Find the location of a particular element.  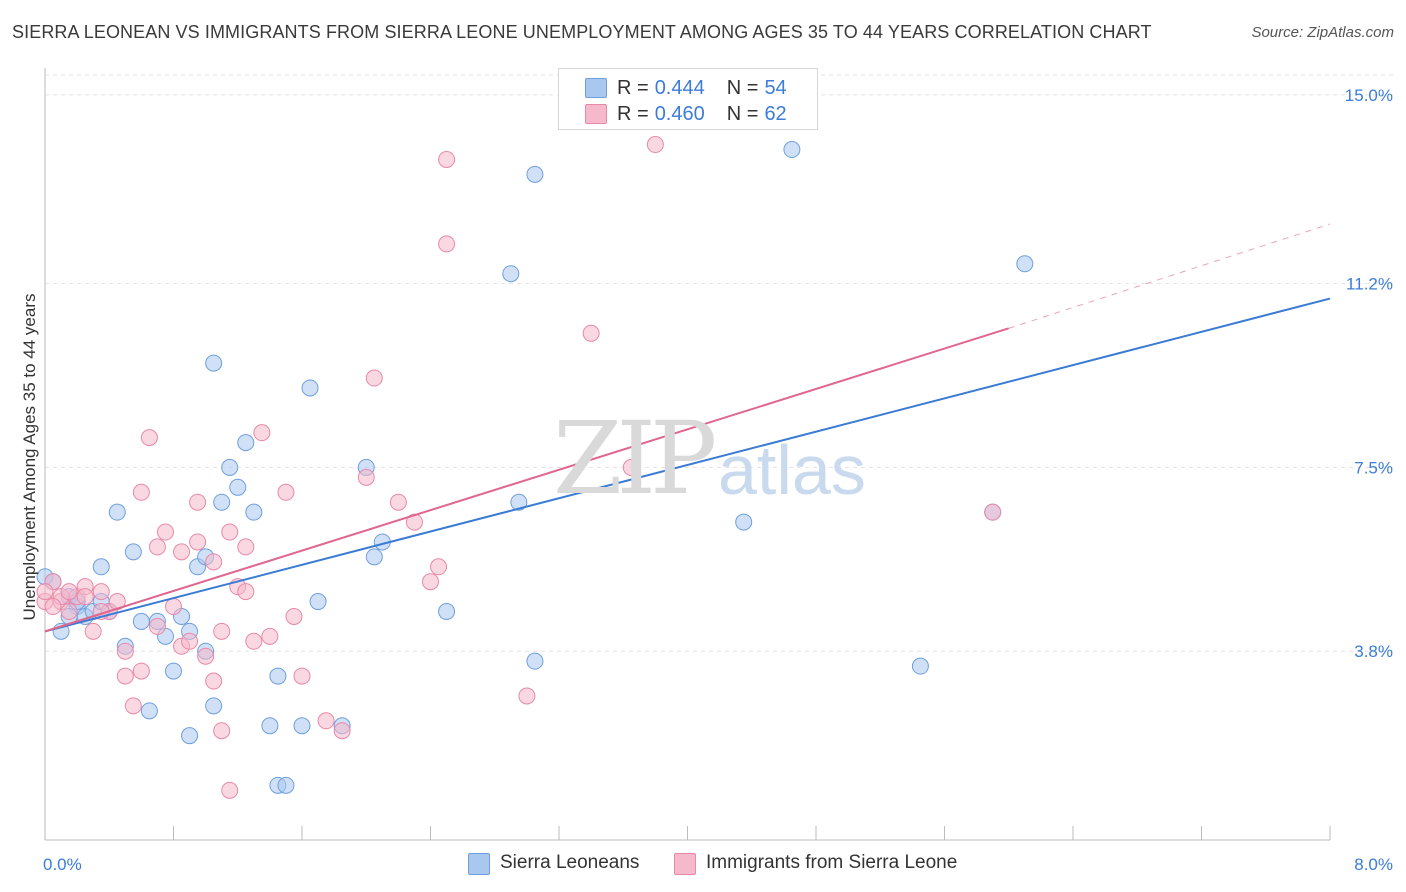

y-tick-label: 7.5% is located at coordinates (1373, 467).